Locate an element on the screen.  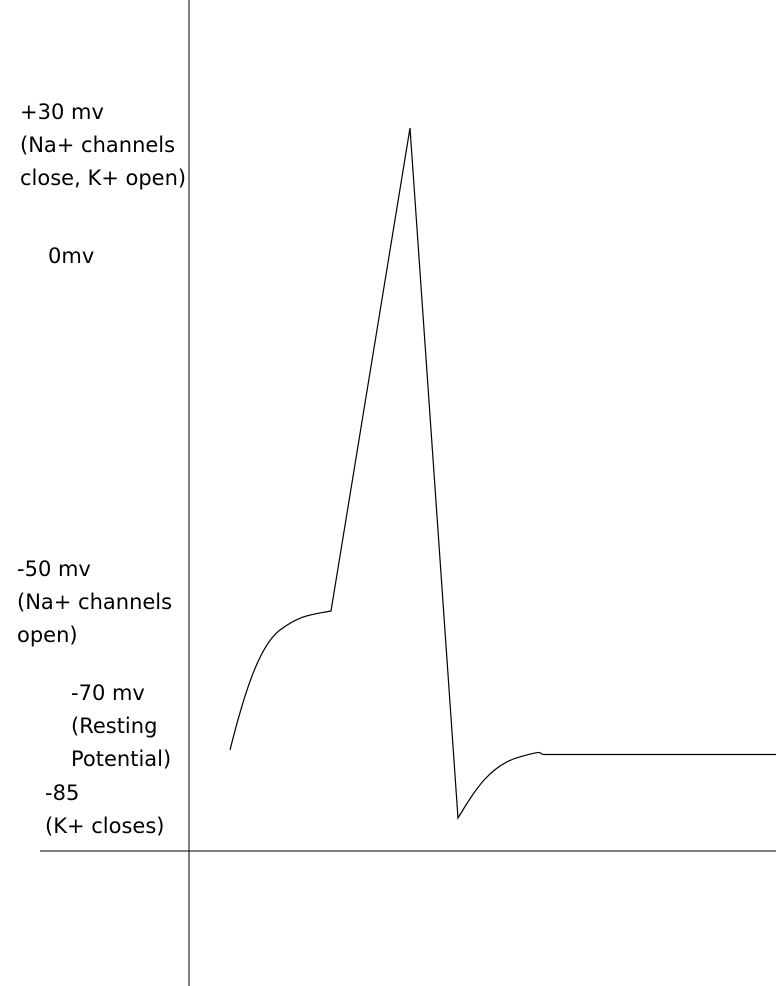
y-label-plus-30mv: +30 mv (Na+ channels close, K+ open) is located at coordinates (103, 145).